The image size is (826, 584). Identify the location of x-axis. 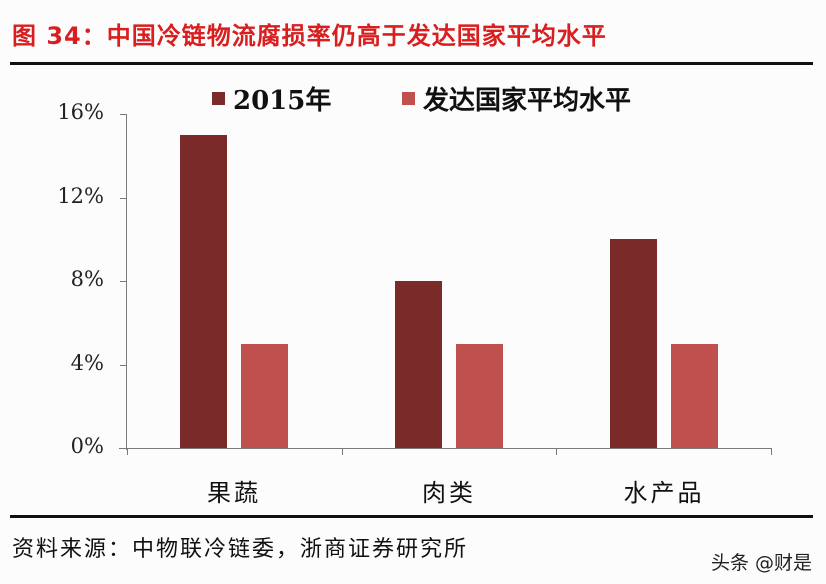
(445, 448).